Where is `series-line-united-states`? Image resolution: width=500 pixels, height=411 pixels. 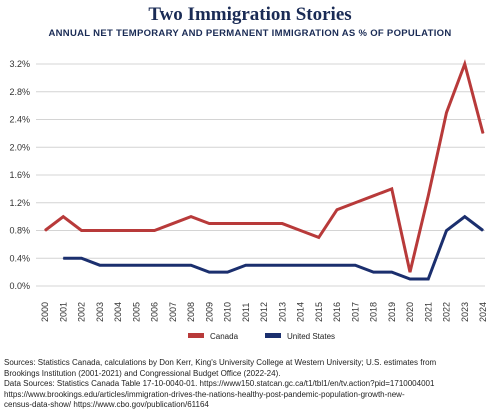 series-line-united-states is located at coordinates (273, 247).